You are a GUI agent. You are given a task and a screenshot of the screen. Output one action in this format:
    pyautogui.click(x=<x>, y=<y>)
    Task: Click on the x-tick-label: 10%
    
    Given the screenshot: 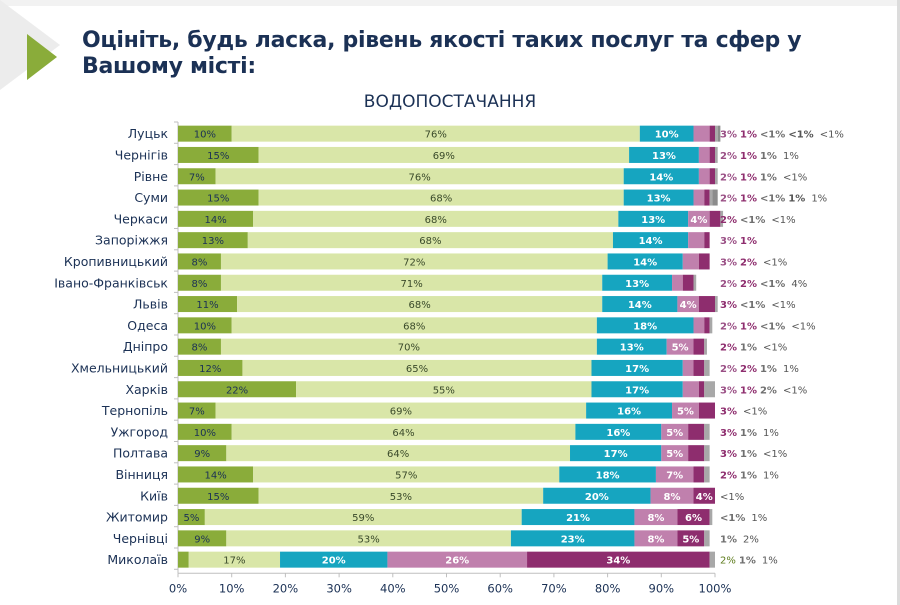 What is the action you would take?
    pyautogui.click(x=232, y=588)
    